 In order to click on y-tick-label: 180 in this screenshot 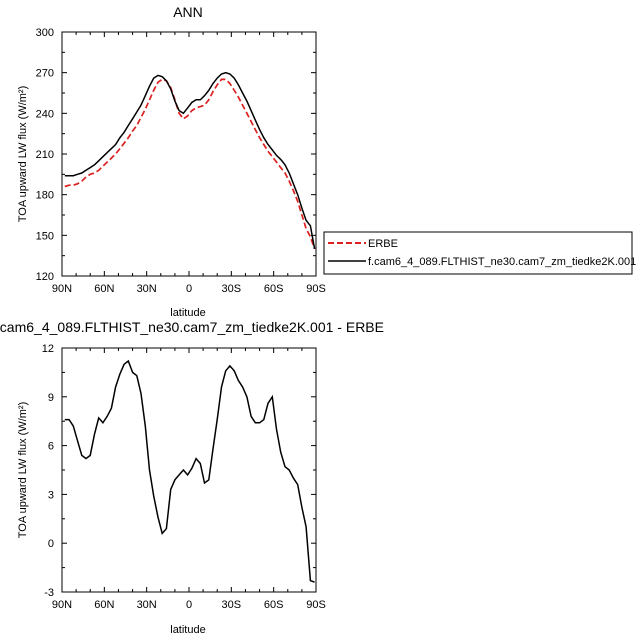, I will do `click(45, 196)`.